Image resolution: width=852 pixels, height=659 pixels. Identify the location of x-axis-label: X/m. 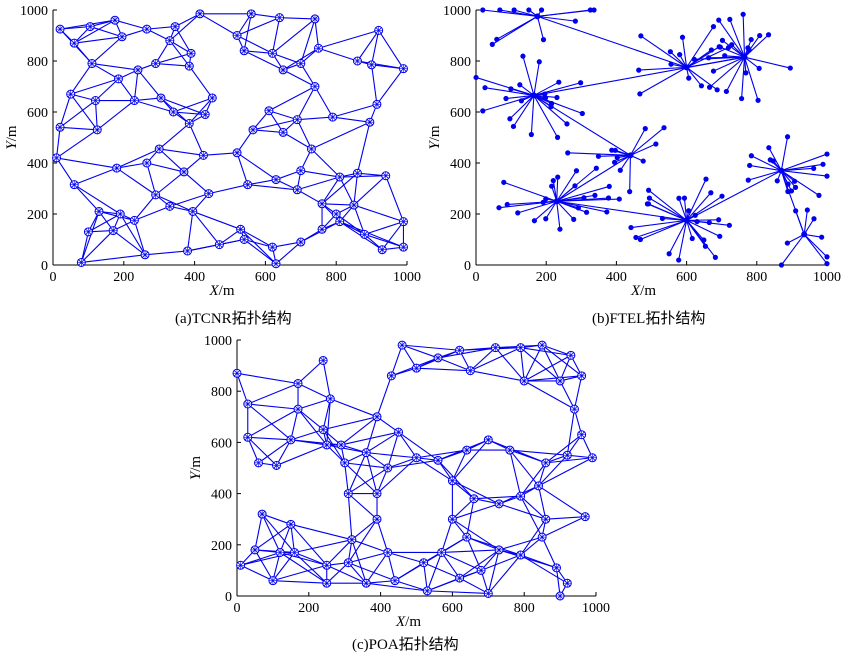
(643, 291).